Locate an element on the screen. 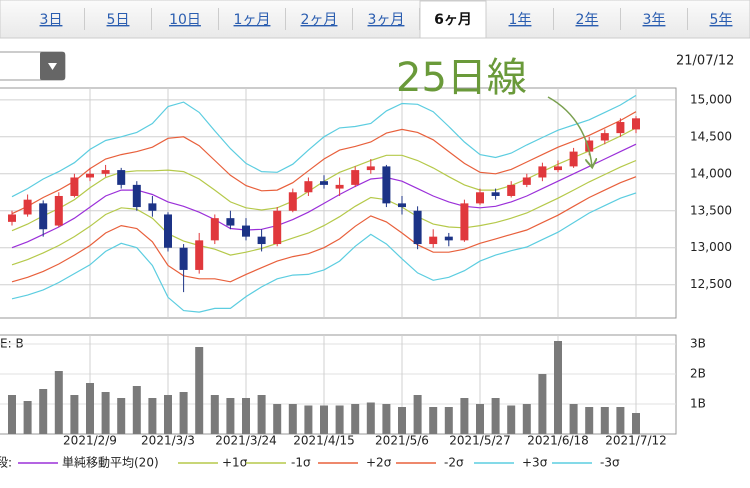  y-tick-label: 13,000 is located at coordinates (711, 247).